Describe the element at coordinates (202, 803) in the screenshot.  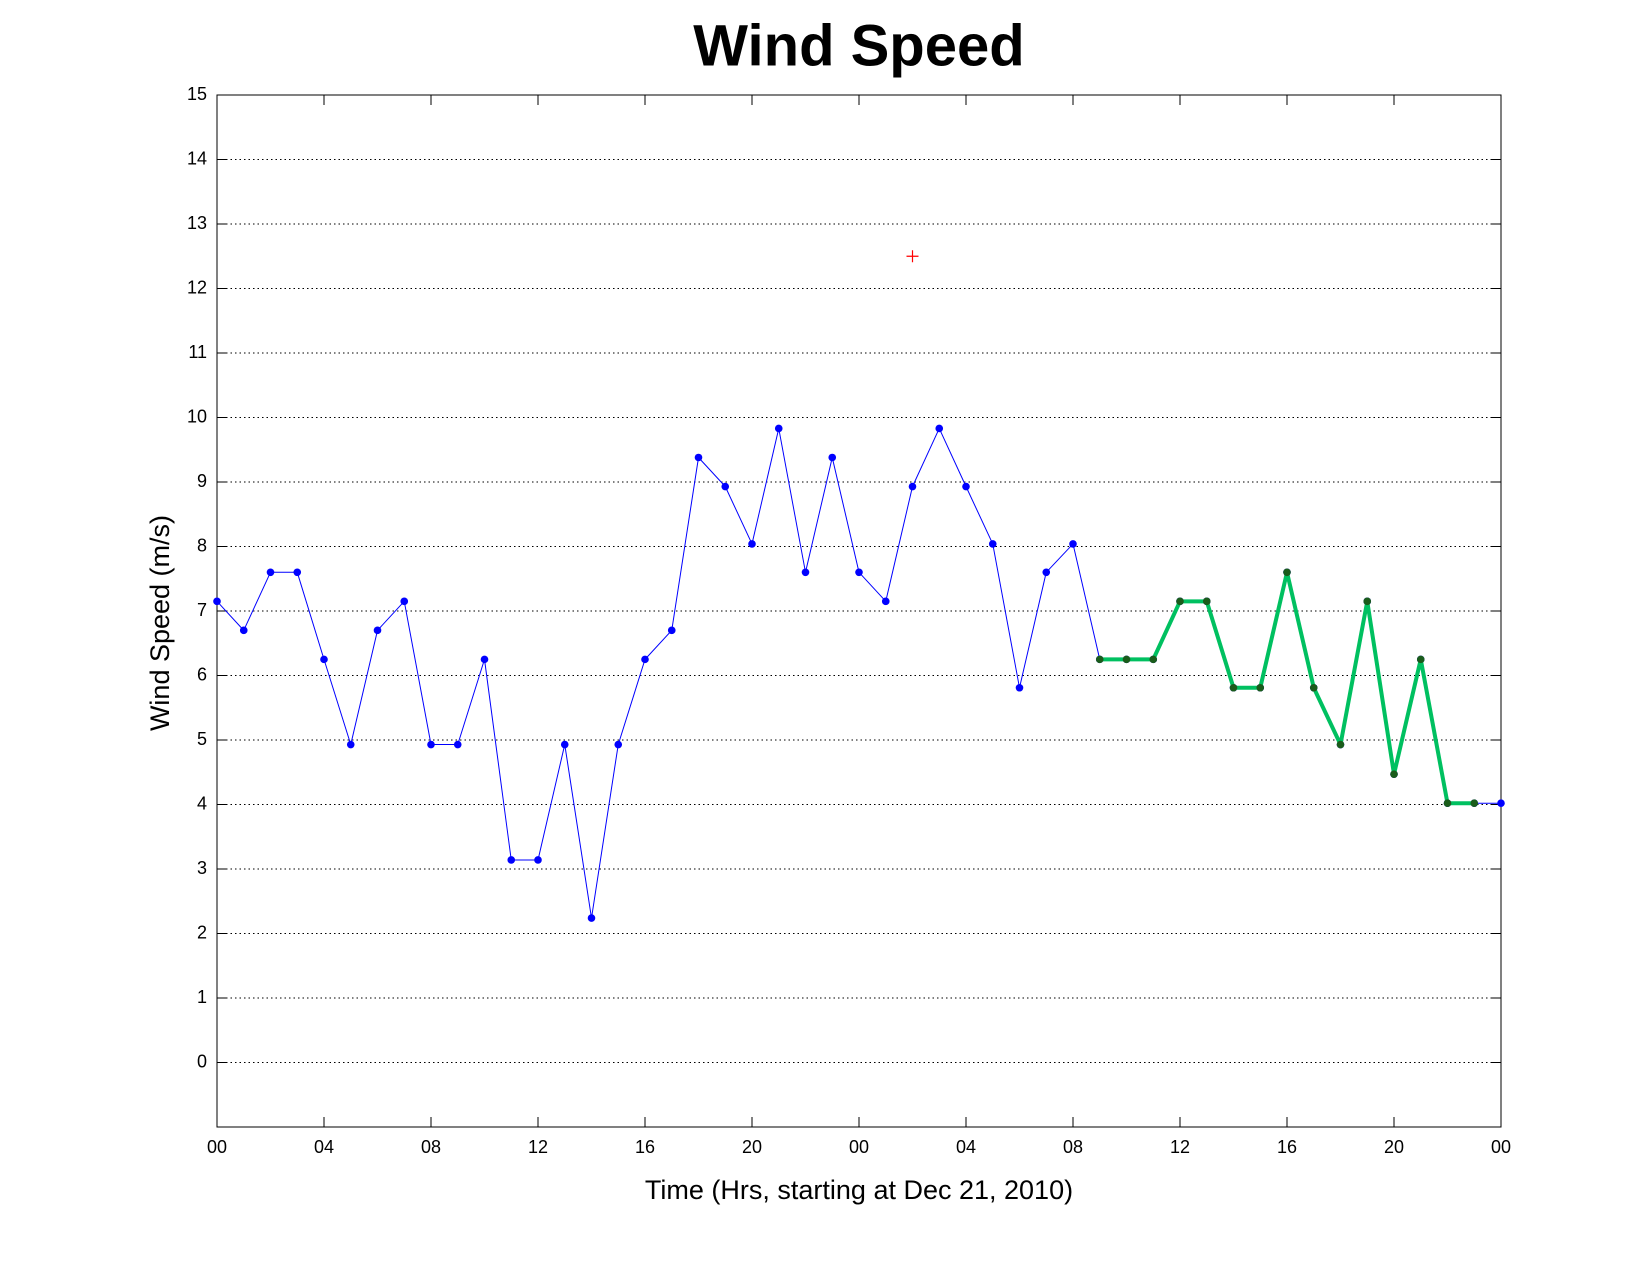
I see `y-tick-label: 4` at that location.